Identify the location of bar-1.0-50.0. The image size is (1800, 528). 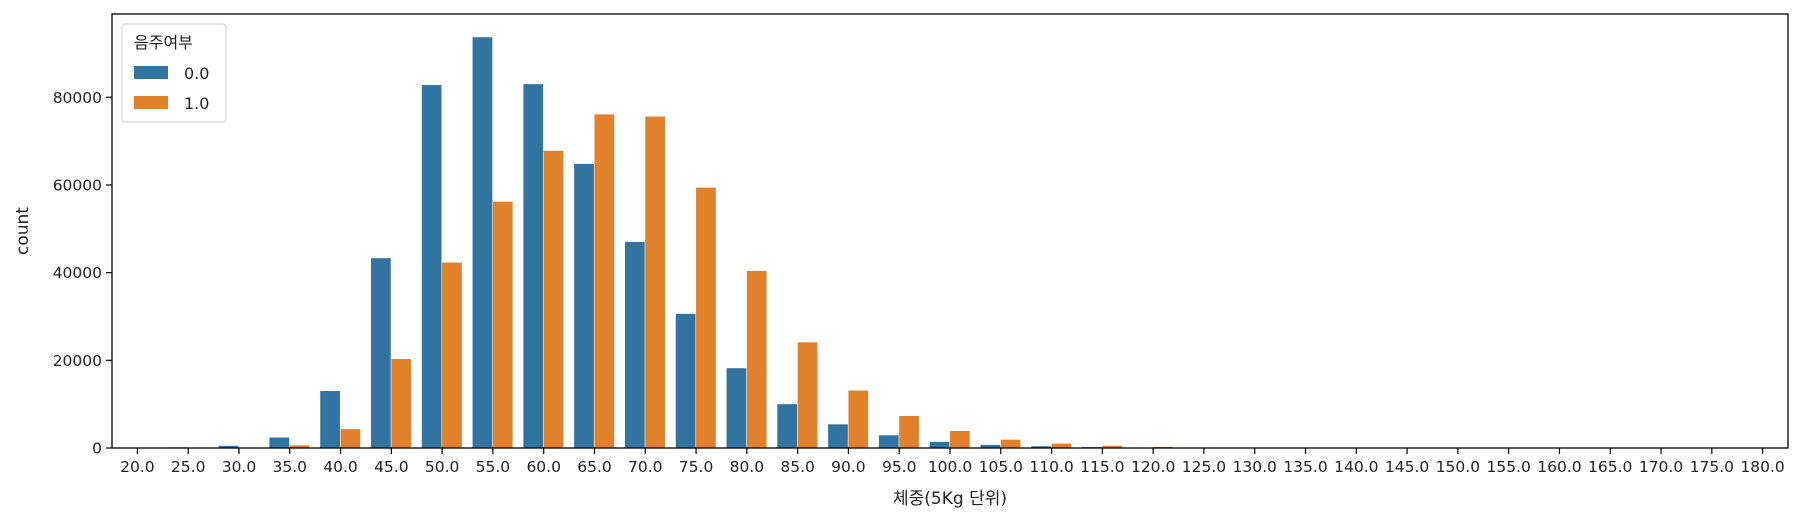
(452, 355).